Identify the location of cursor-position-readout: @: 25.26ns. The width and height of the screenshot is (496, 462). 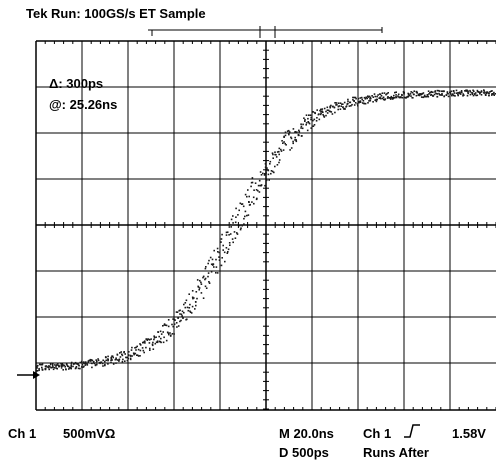
(83, 104).